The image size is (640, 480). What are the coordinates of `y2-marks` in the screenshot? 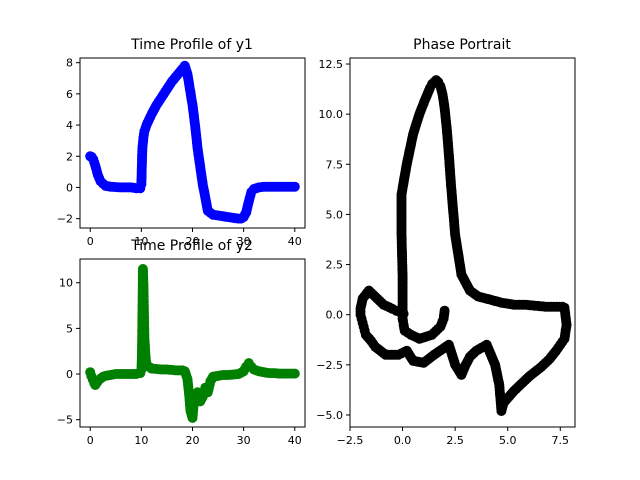 It's located at (192, 343).